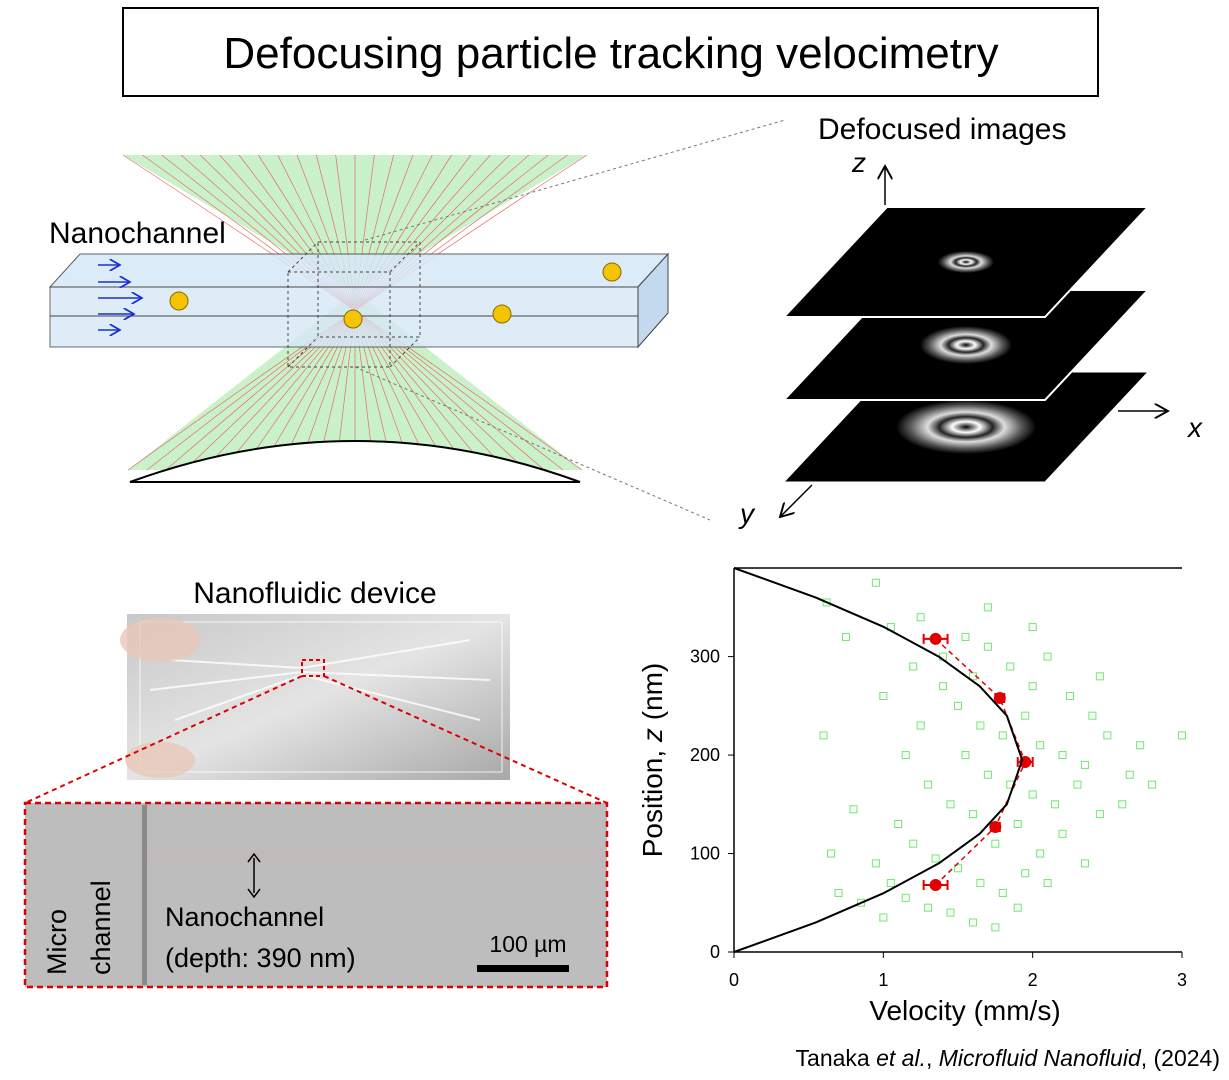 This screenshot has width=1229, height=1080. I want to click on image-planes, so click(966, 344).